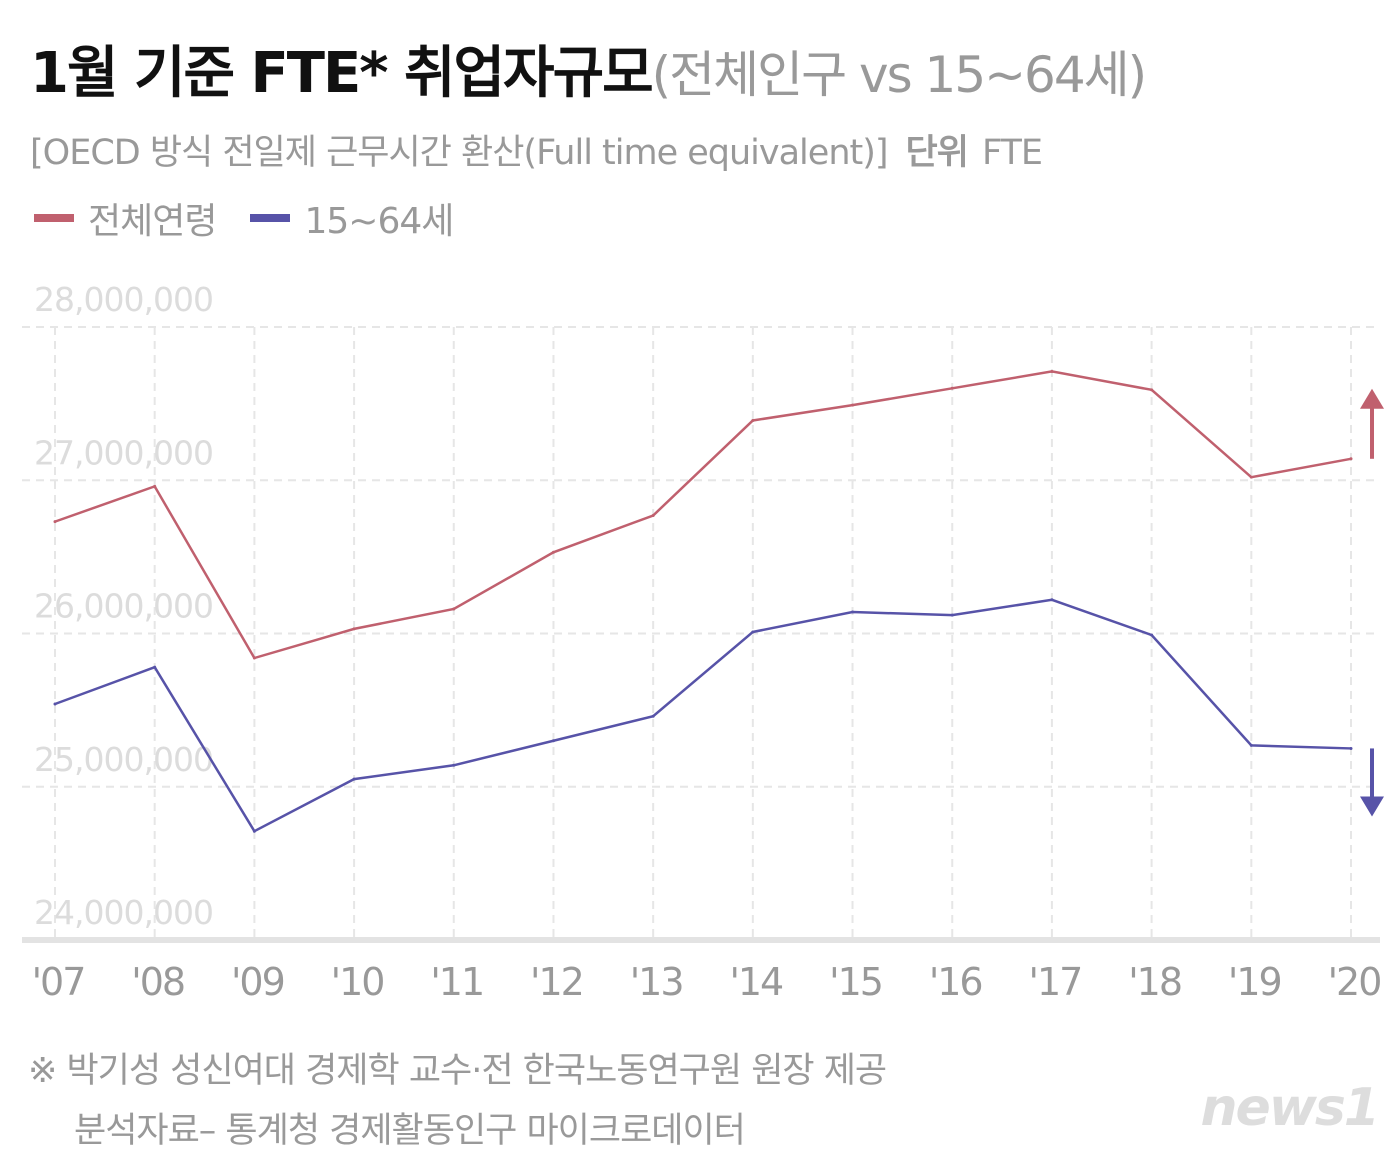 This screenshot has width=1400, height=1171. What do you see at coordinates (955, 982) in the screenshot?
I see `x-tick-label: '16` at bounding box center [955, 982].